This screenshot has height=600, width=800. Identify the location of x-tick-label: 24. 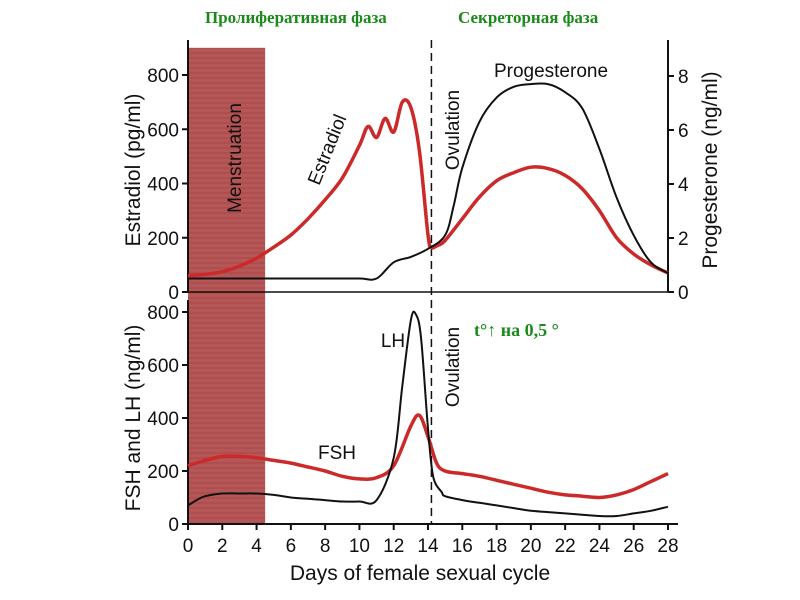
(600, 546).